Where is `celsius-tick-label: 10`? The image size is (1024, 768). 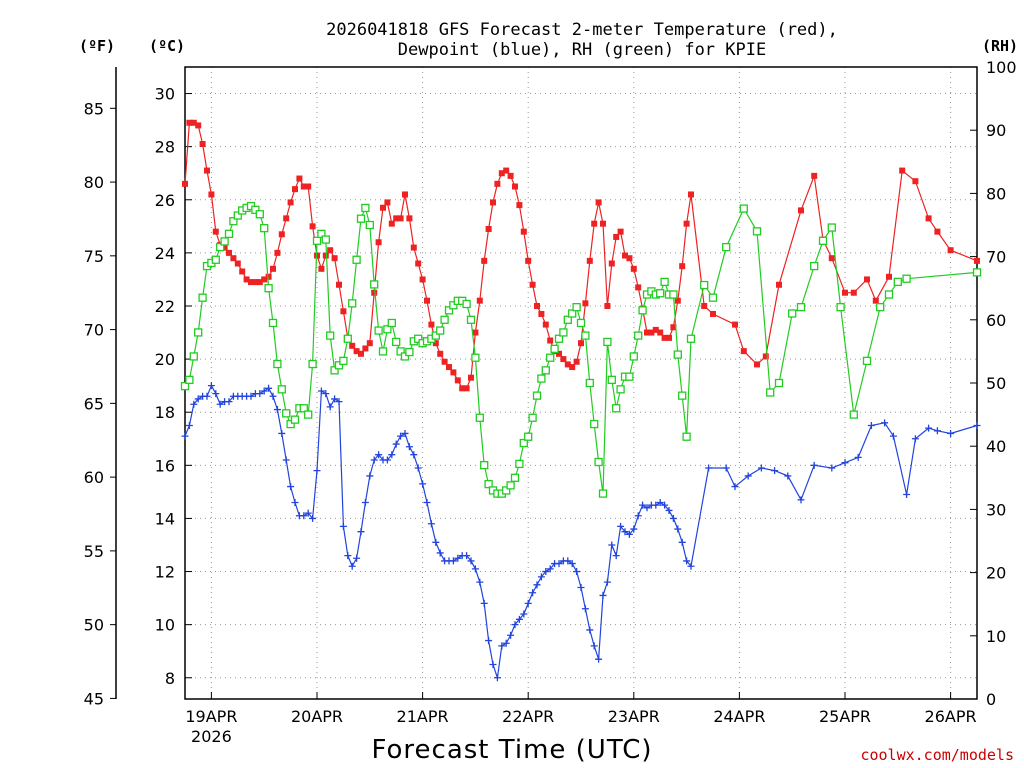
celsius-tick-label: 10 is located at coordinates (165, 625).